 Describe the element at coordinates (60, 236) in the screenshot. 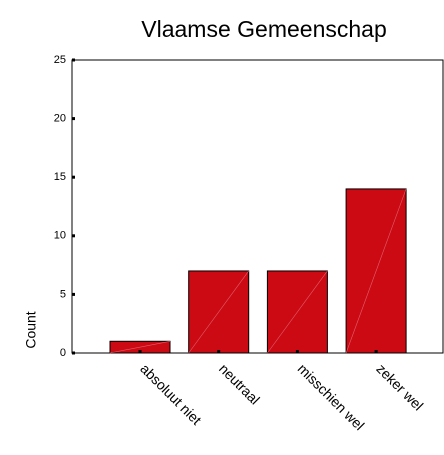

I see `y-tick-label: 10` at that location.